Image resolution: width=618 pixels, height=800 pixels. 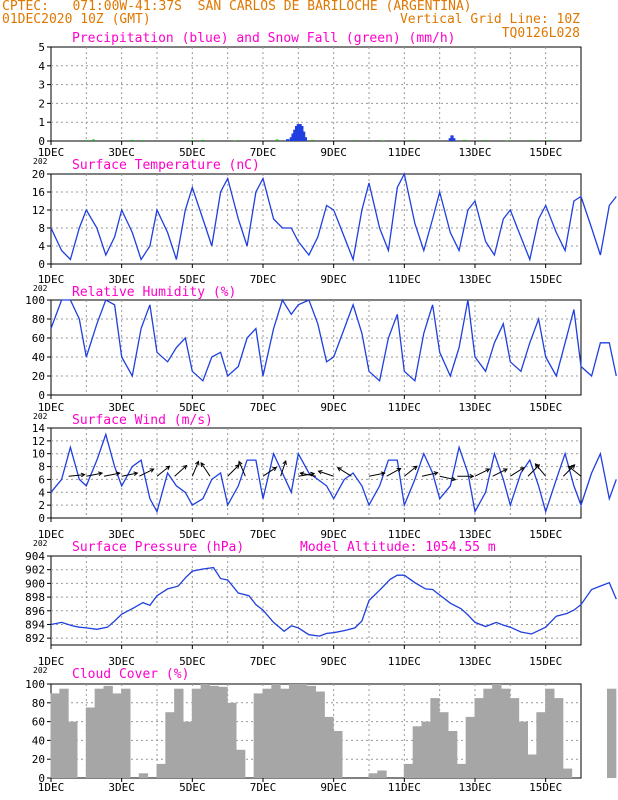 What do you see at coordinates (40, 670) in the screenshot?
I see `pressure-year-fragment: 202` at bounding box center [40, 670].